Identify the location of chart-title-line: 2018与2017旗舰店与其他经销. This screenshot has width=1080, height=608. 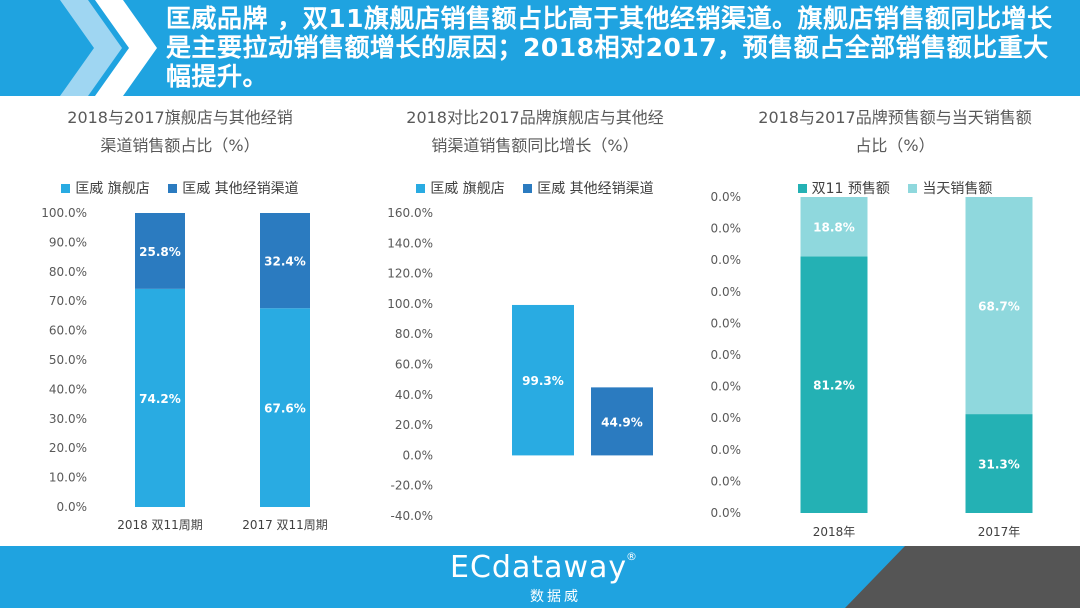
(180, 117).